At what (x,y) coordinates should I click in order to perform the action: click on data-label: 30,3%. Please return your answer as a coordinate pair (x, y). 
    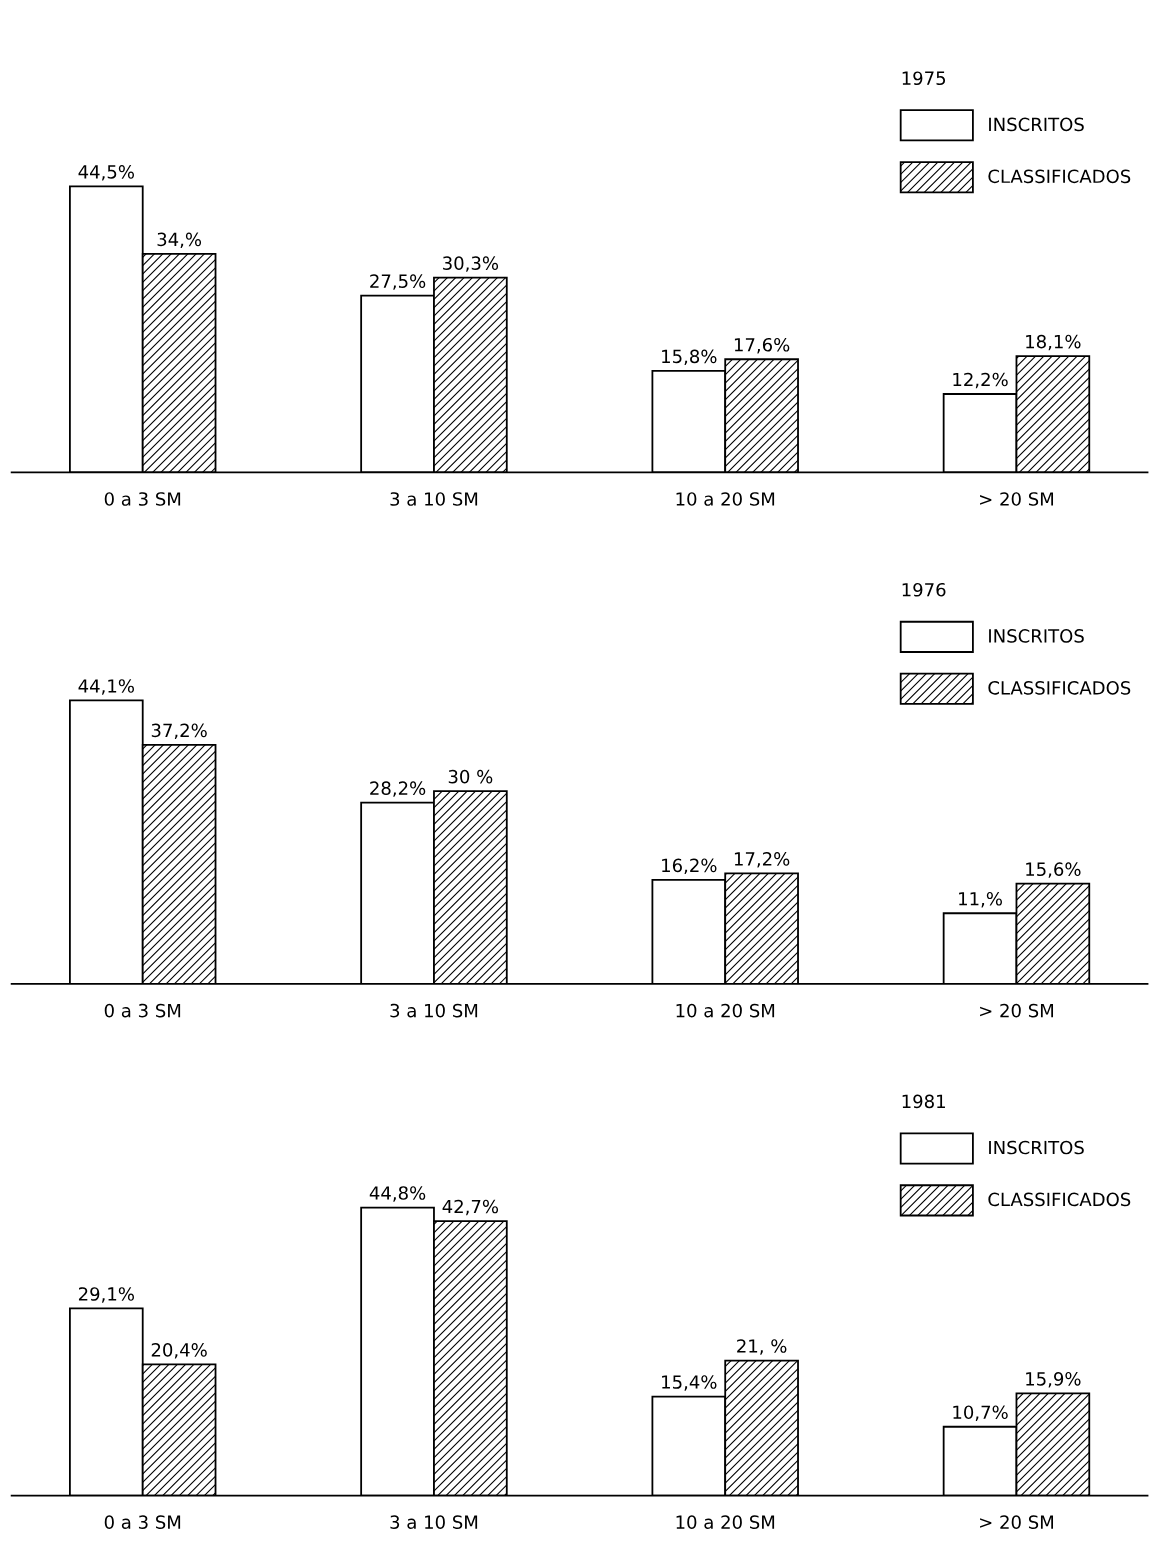
    Looking at the image, I should click on (471, 264).